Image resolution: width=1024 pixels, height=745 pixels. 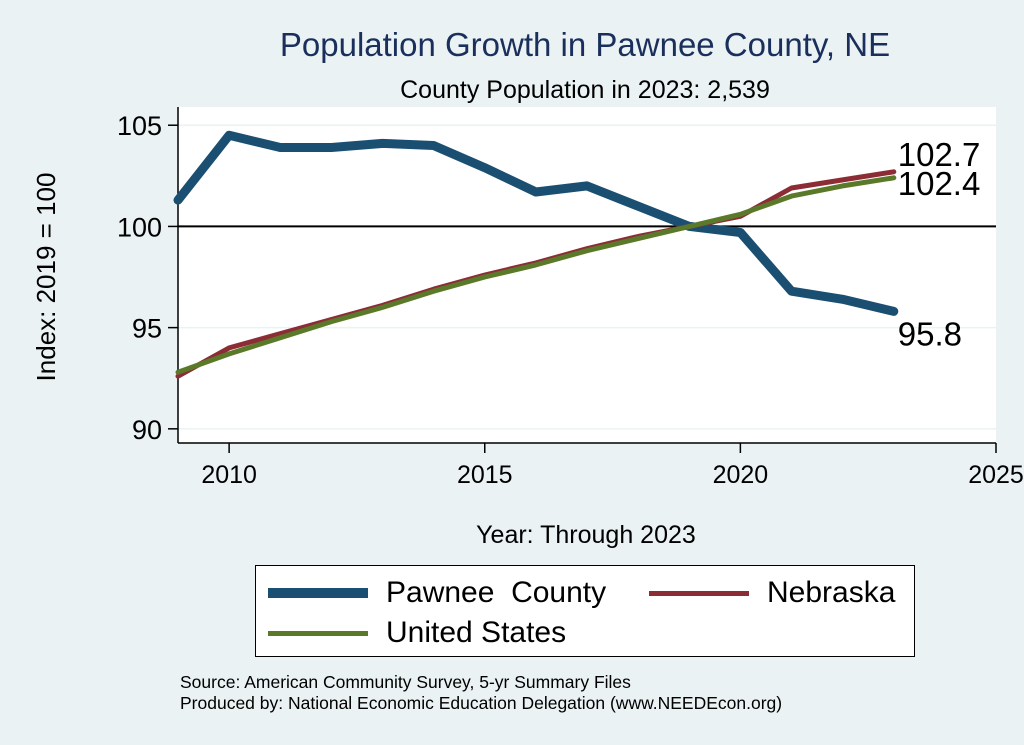 What do you see at coordinates (318, 593) in the screenshot?
I see `legend-swatch-pawnee-county` at bounding box center [318, 593].